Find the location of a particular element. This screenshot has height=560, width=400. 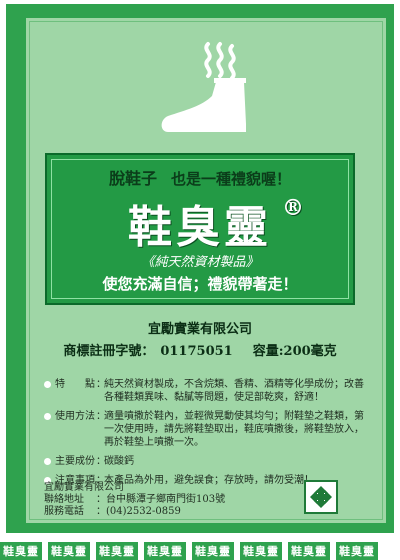

brand-name: 鞋臭靈 ® is located at coordinates (200, 223).